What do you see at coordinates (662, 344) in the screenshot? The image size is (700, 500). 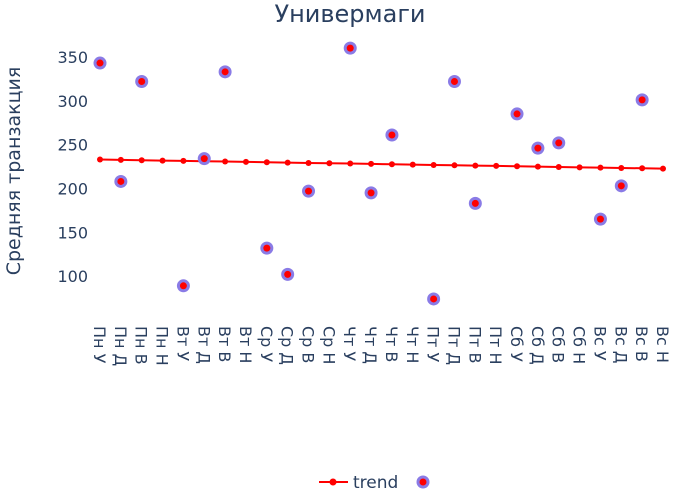 I see `x-tick-label: Вс Н` at bounding box center [662, 344].